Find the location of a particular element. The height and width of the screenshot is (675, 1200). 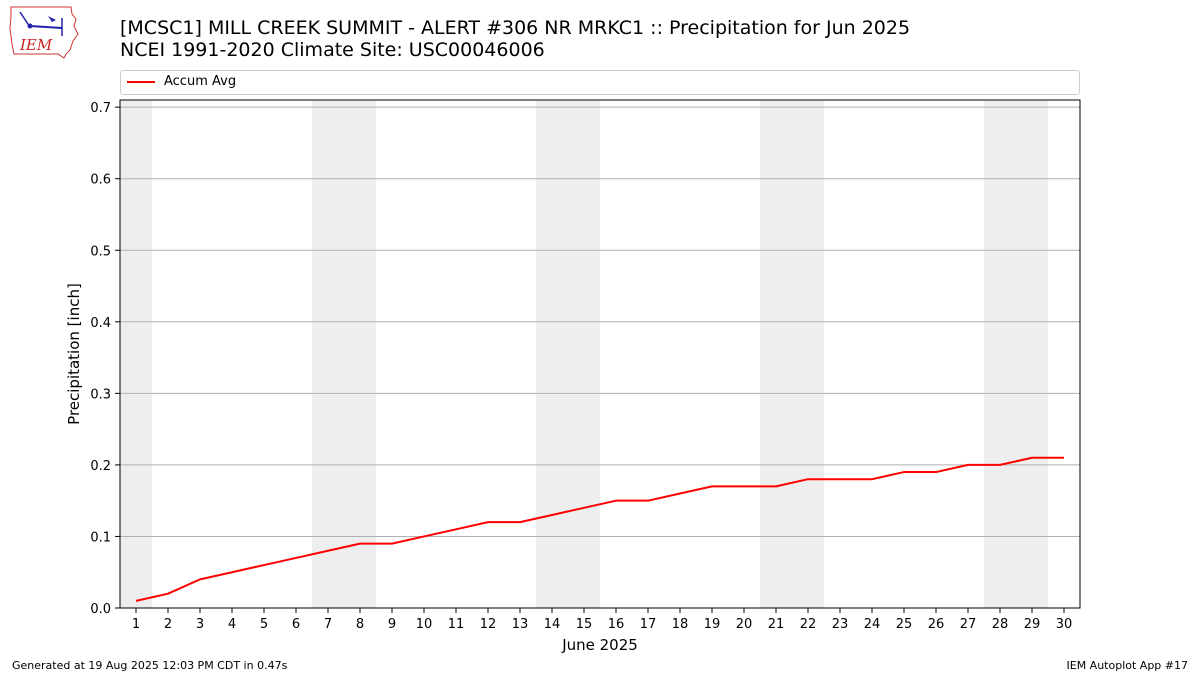

x-tick-label-9: 9 is located at coordinates (392, 624).